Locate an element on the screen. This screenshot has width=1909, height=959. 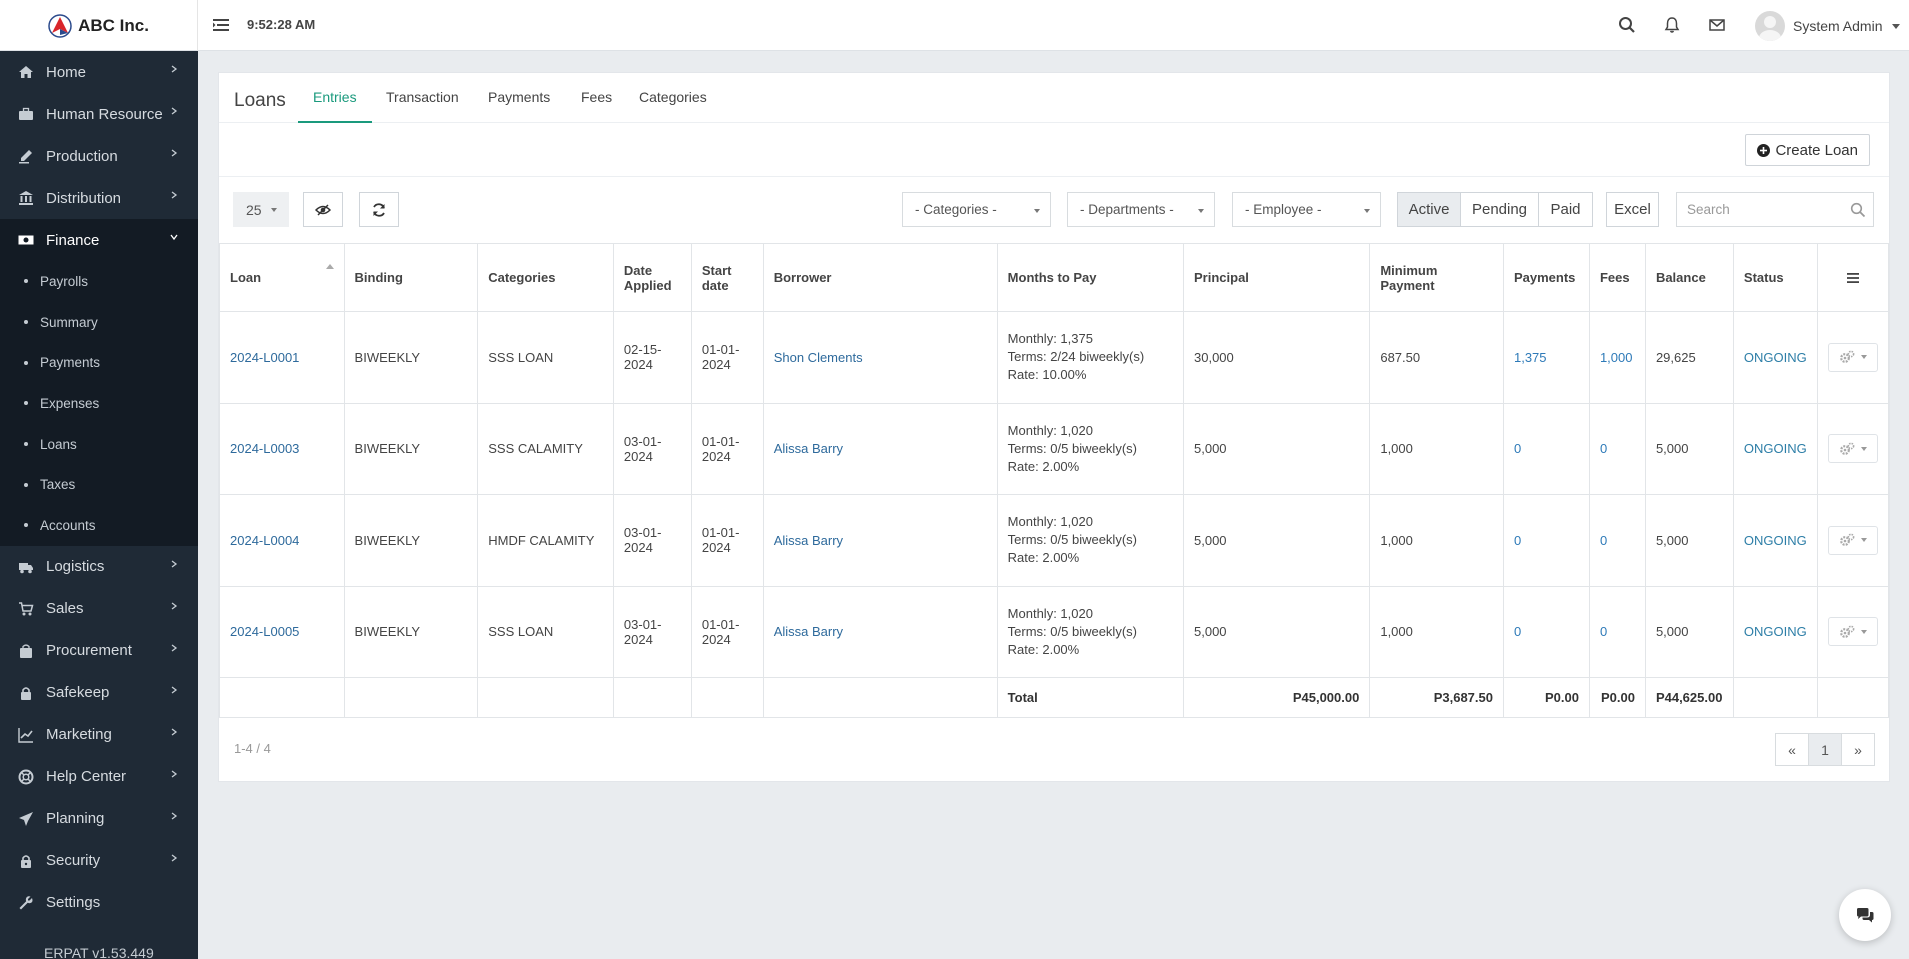
sidebar-item-distribution: Distribution is located at coordinates (99, 198).